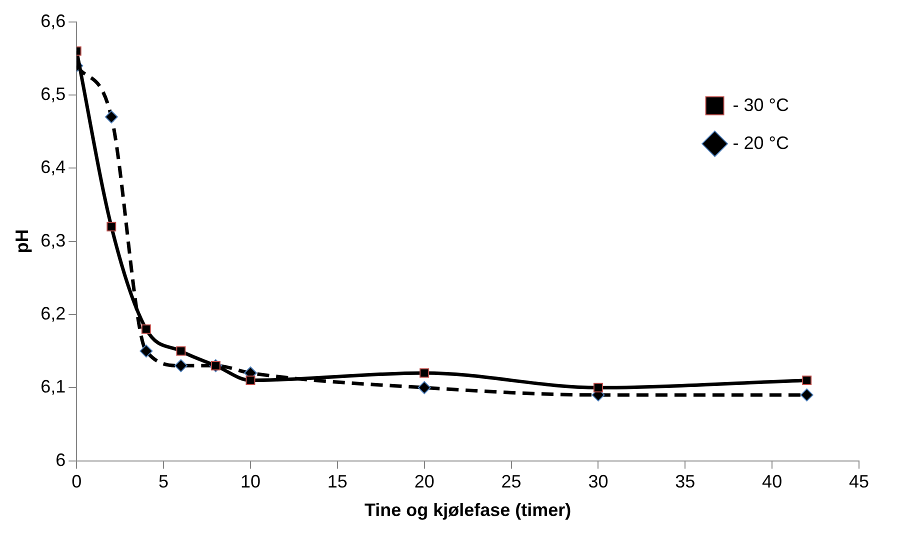  Describe the element at coordinates (468, 510) in the screenshot. I see `x-axis-title: Tine og kjølefase (timer)` at that location.